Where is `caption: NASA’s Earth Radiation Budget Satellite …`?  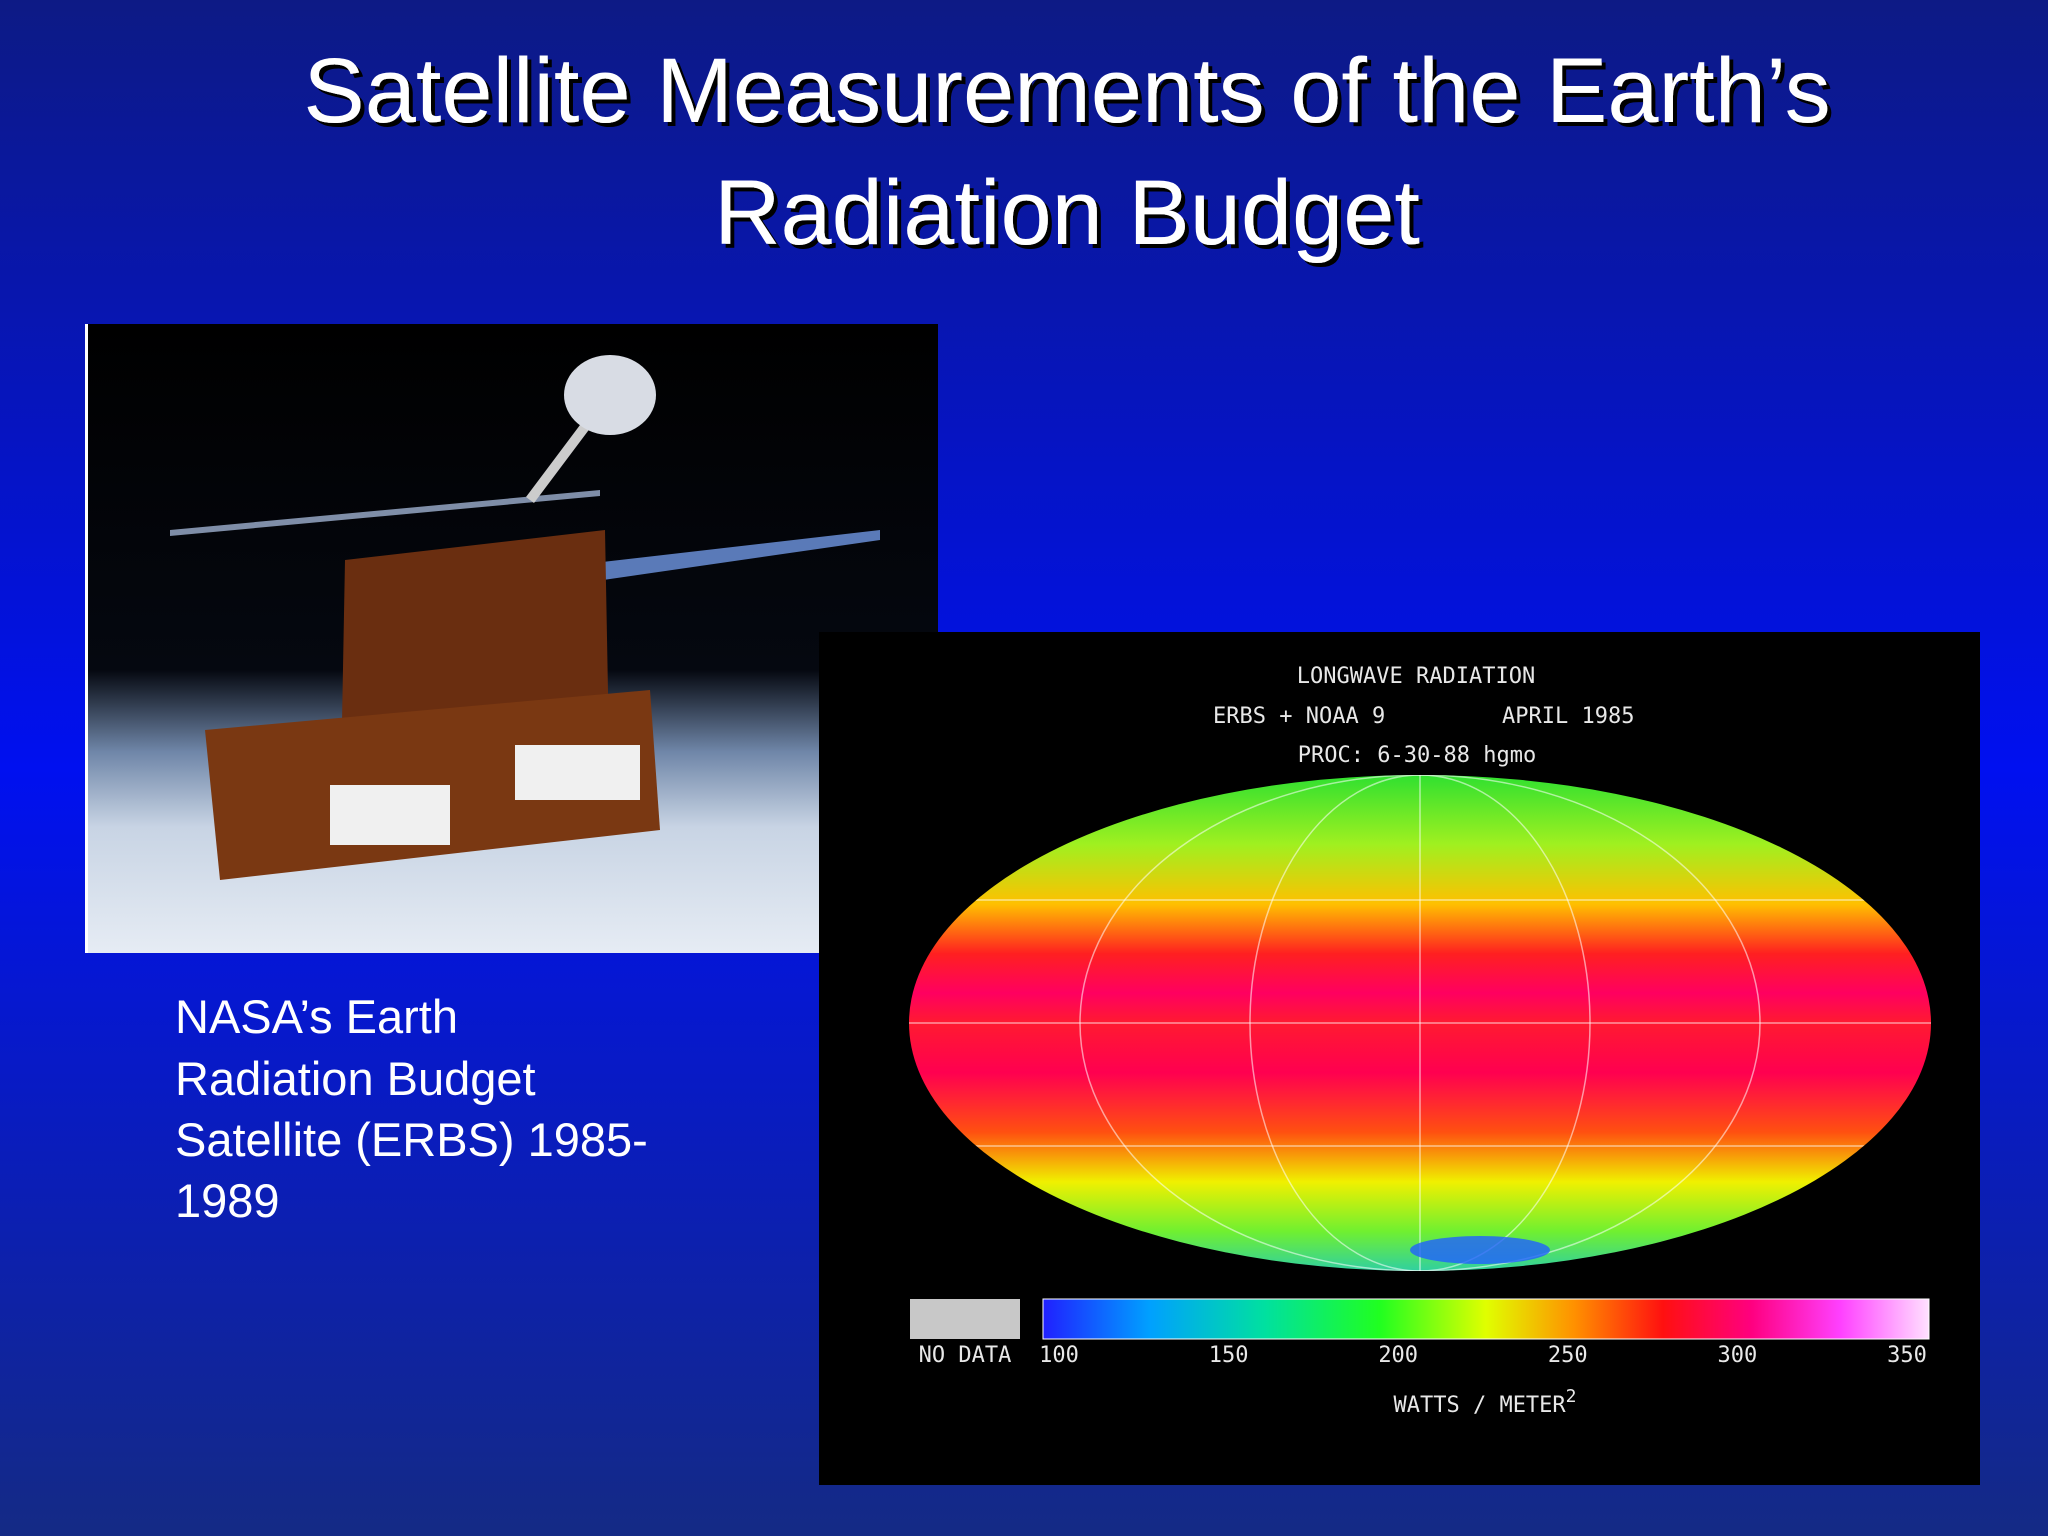 caption: NASA’s Earth Radiation Budget Satellite … is located at coordinates (411, 1108).